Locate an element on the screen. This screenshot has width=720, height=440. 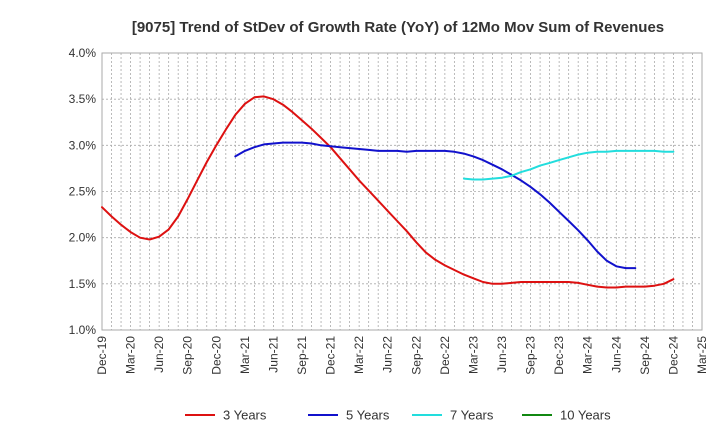
x-tick-label: Dec-21 is located at coordinates (331, 355).